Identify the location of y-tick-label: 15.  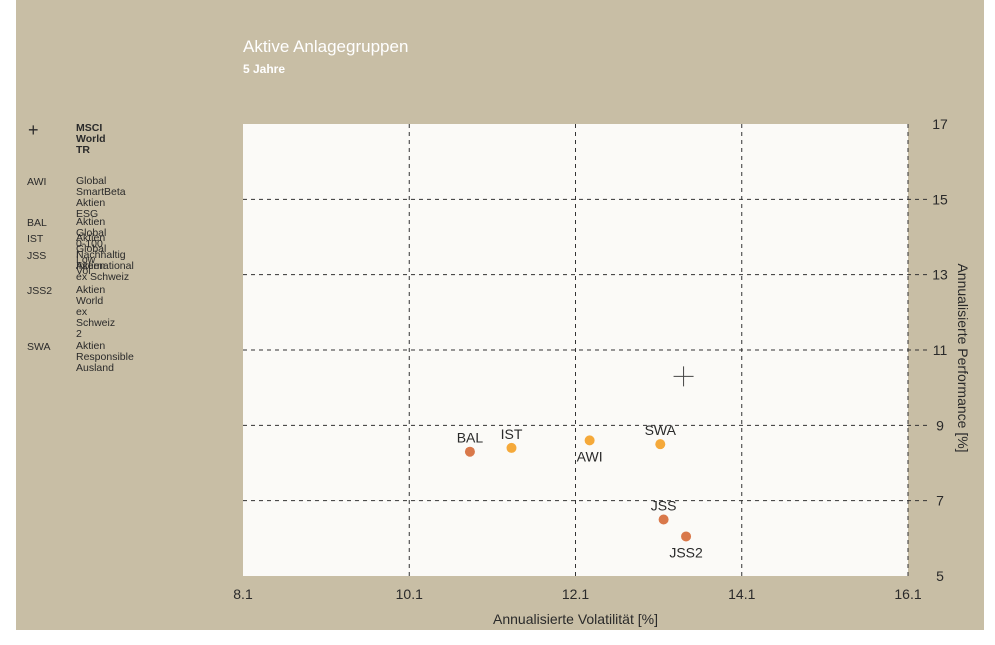
(940, 199).